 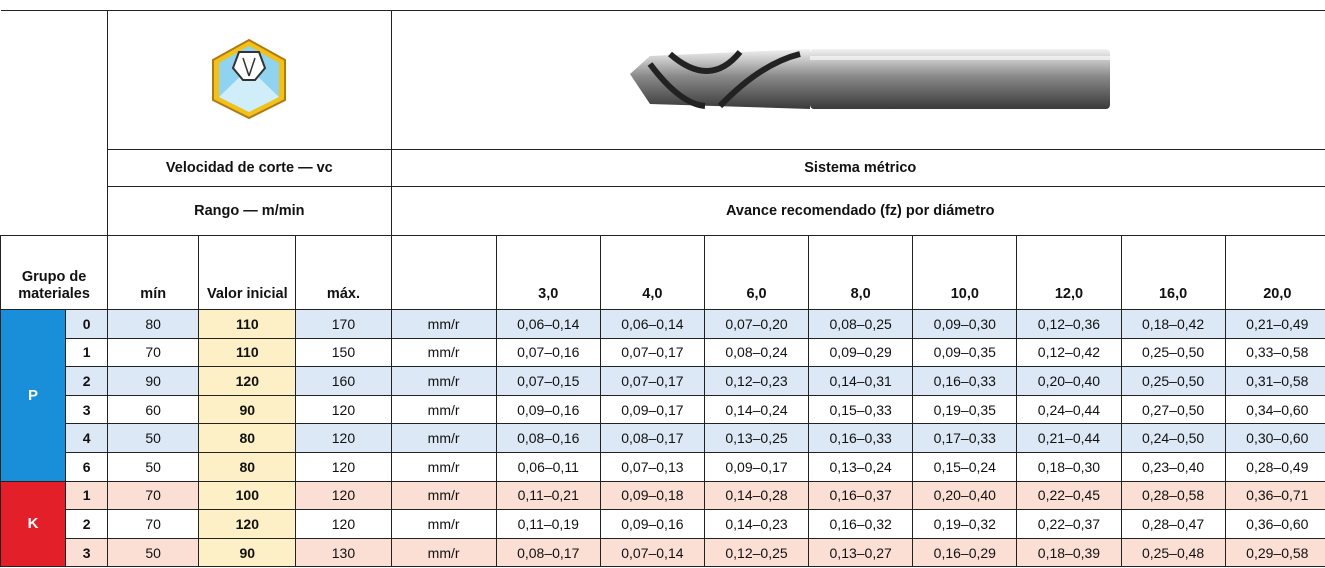 I want to click on diameter-header: 4,0, so click(x=652, y=272).